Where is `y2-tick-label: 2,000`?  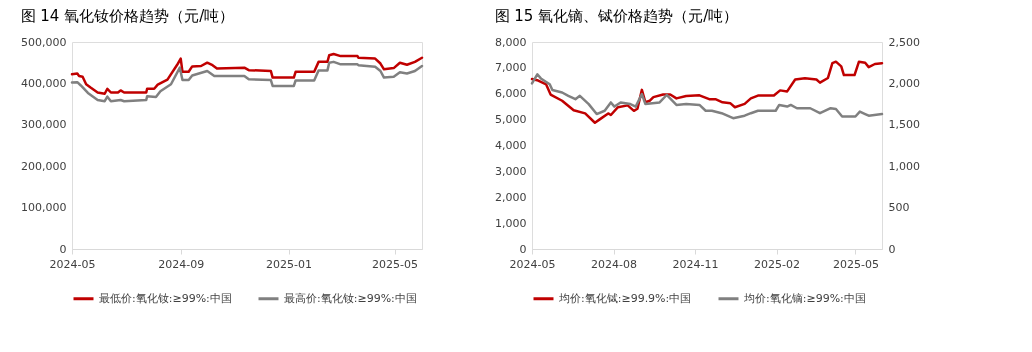 y2-tick-label: 2,000 is located at coordinates (904, 83).